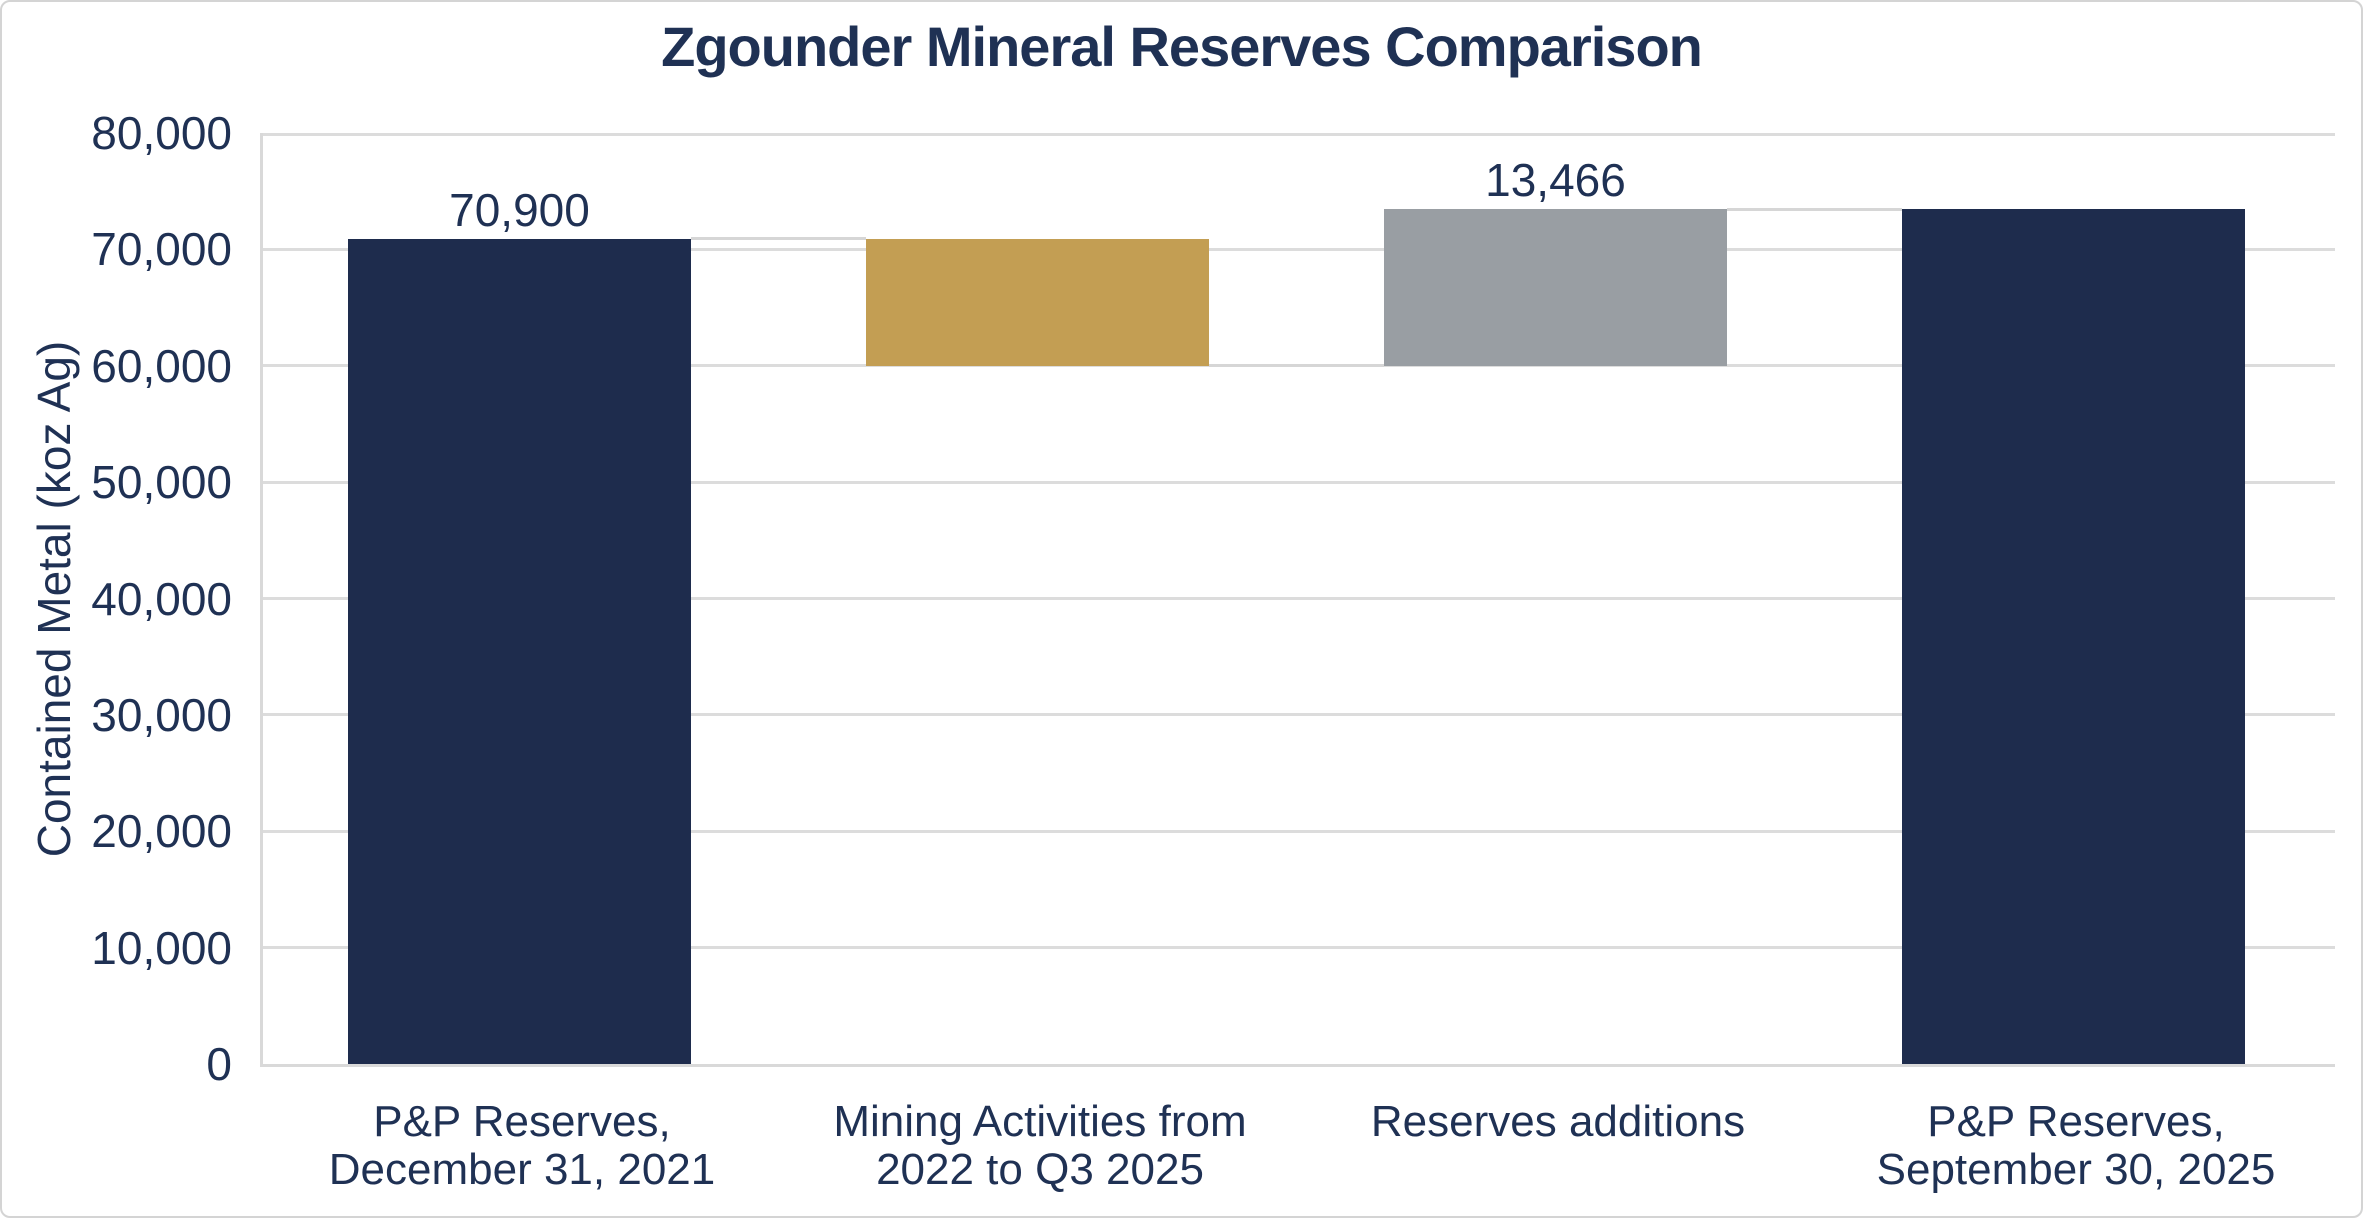 The height and width of the screenshot is (1218, 2363). What do you see at coordinates (219, 1064) in the screenshot?
I see `y-tick-label: 0` at bounding box center [219, 1064].